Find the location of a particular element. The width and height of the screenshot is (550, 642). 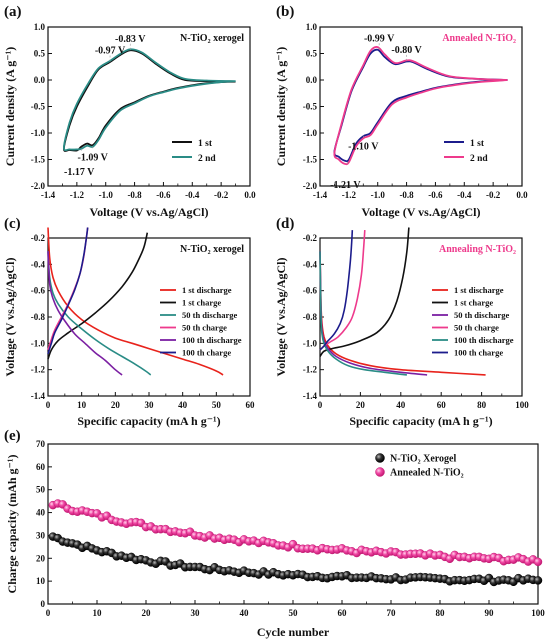

peak-label: -1.17 V is located at coordinates (79, 172).